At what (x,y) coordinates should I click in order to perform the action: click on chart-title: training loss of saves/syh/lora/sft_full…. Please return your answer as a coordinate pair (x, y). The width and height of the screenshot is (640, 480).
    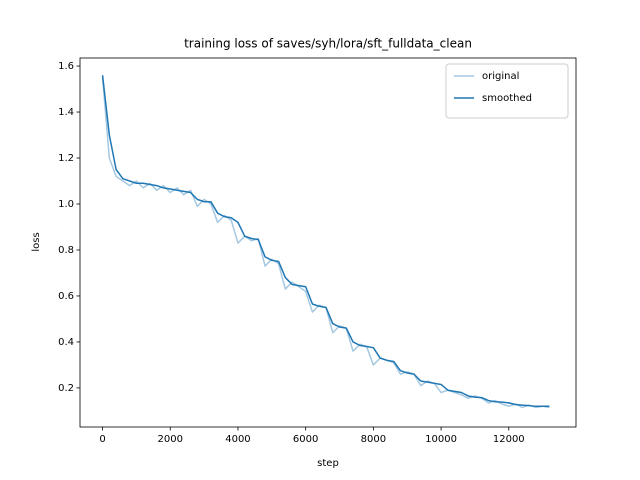
    Looking at the image, I should click on (328, 44).